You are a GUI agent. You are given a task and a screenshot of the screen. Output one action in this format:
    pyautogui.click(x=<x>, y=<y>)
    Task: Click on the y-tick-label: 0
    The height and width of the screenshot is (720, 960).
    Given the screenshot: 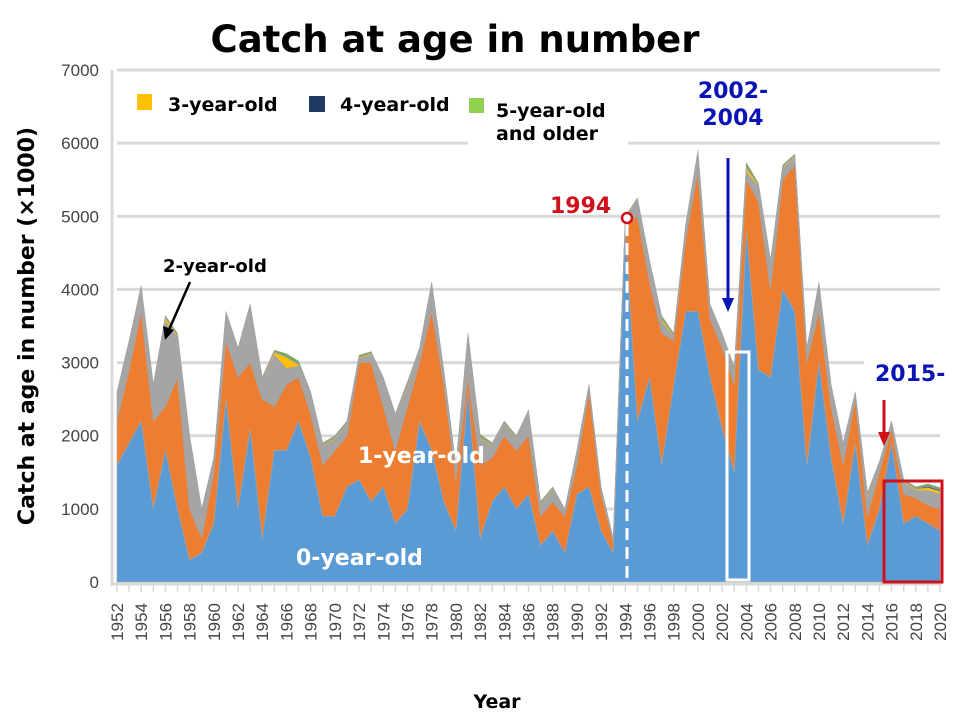 What is the action you would take?
    pyautogui.click(x=94, y=582)
    